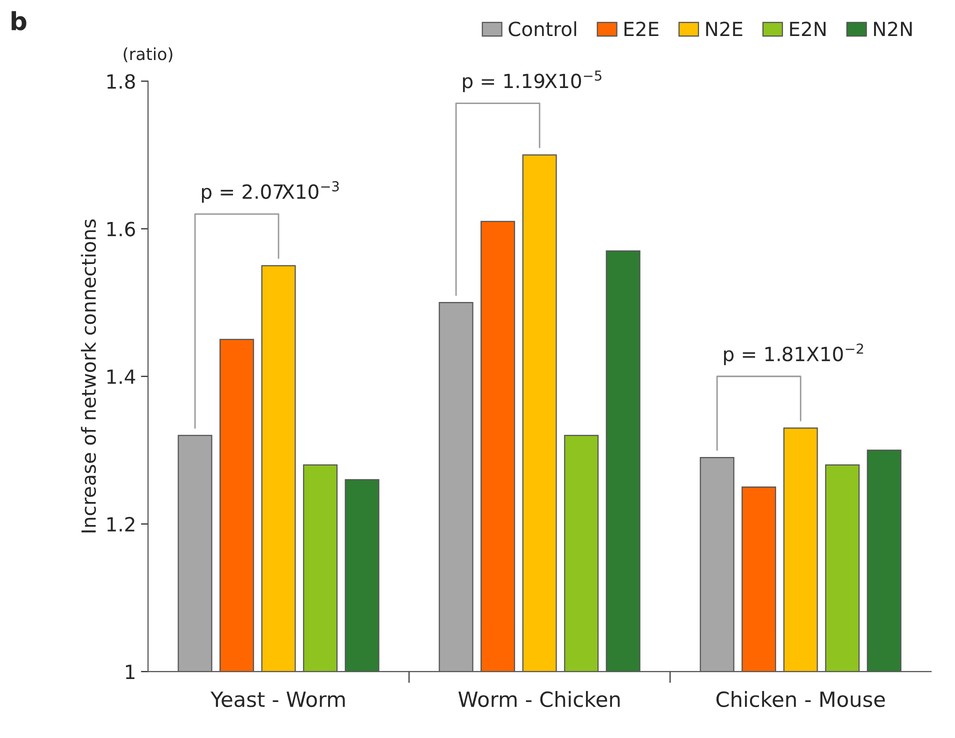  What do you see at coordinates (121, 229) in the screenshot?
I see `y-tick-label: 1.6` at bounding box center [121, 229].